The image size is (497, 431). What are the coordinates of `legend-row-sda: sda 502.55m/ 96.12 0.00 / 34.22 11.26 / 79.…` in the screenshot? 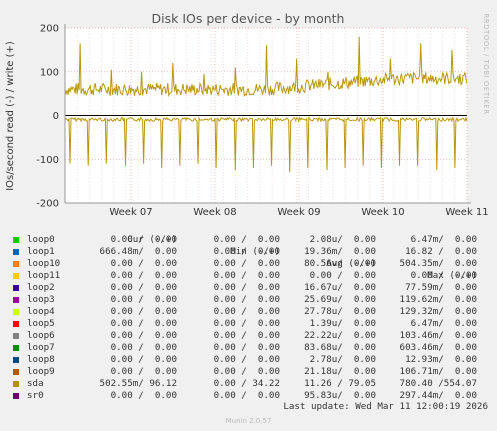 It's located at (249, 384).